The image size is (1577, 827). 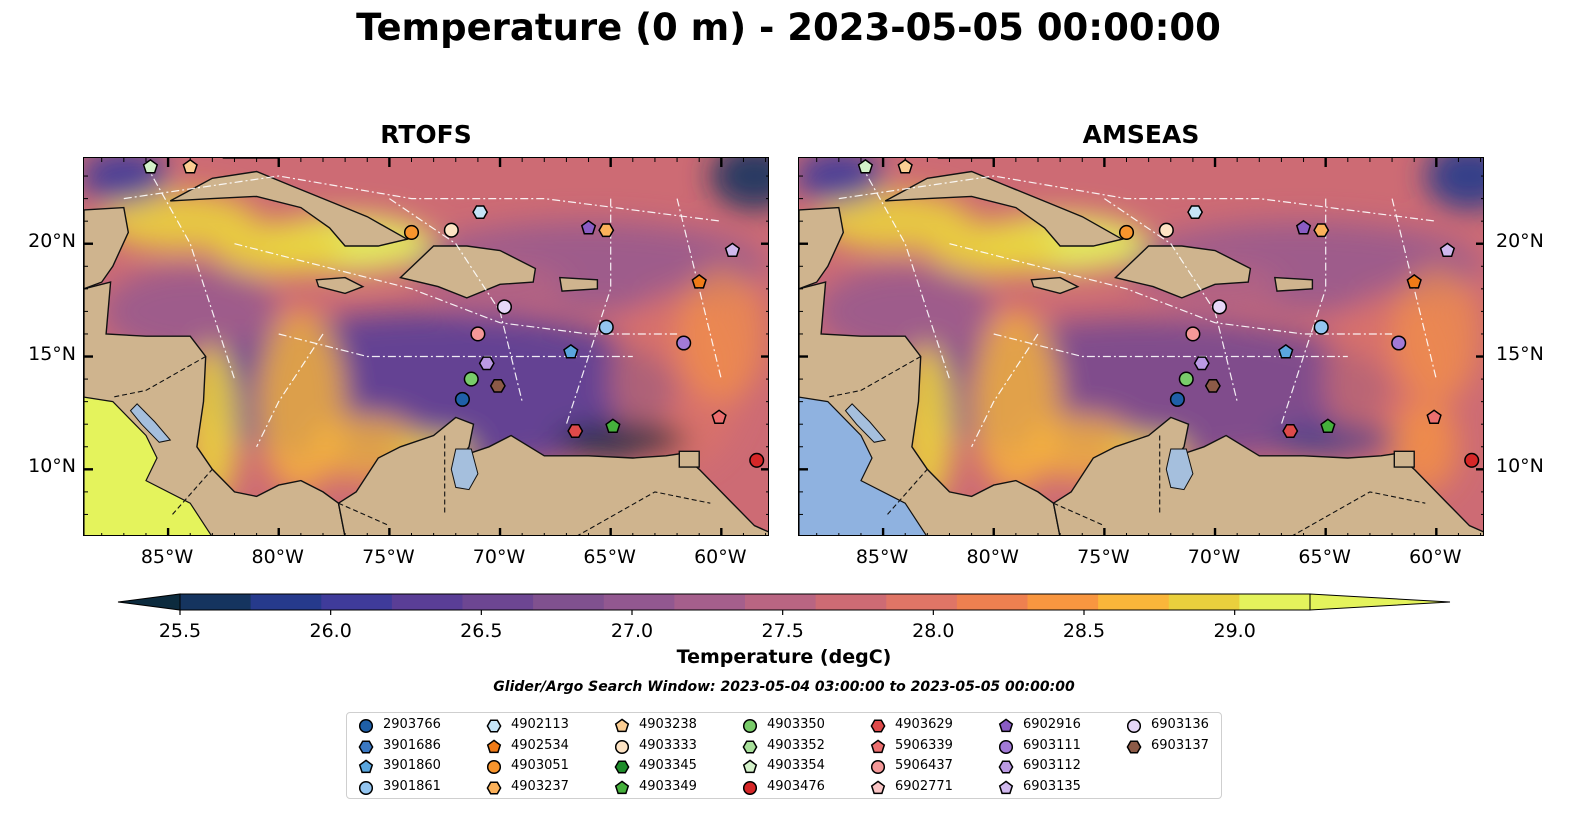 I want to click on legend-label: 6903135, so click(x=1052, y=786).